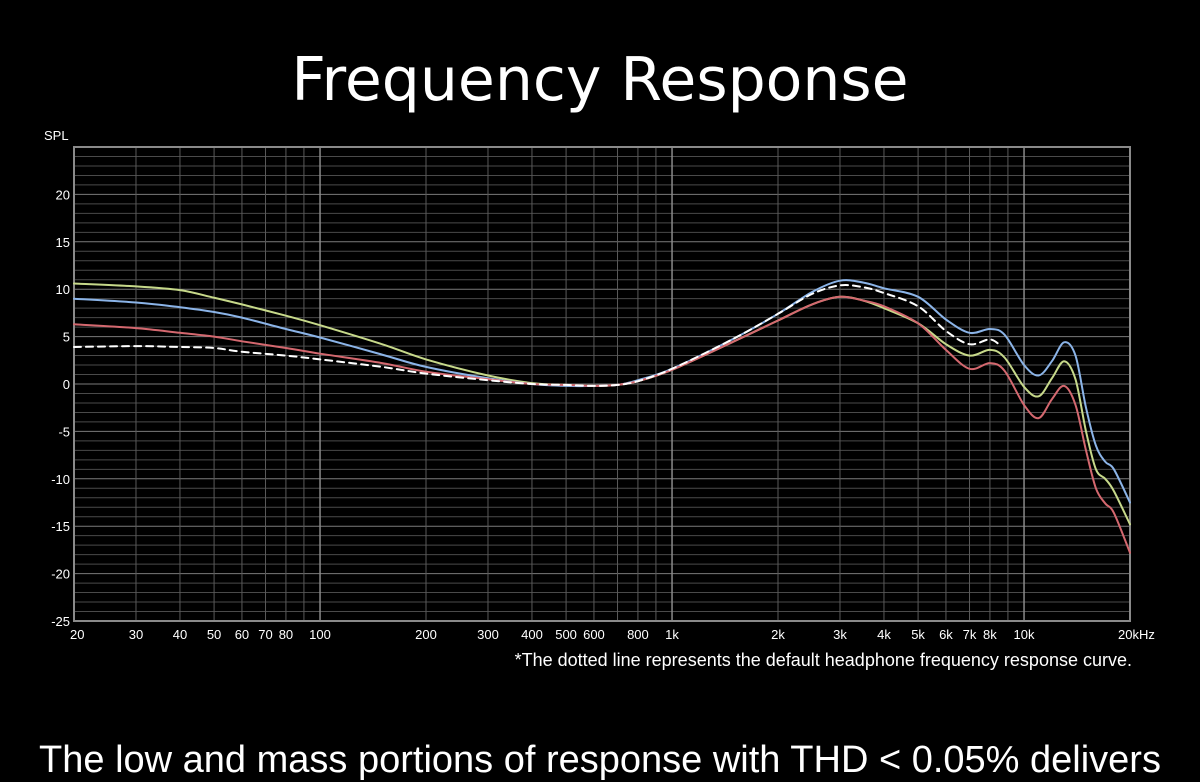  I want to click on x-tick-label: 20, so click(77, 634).